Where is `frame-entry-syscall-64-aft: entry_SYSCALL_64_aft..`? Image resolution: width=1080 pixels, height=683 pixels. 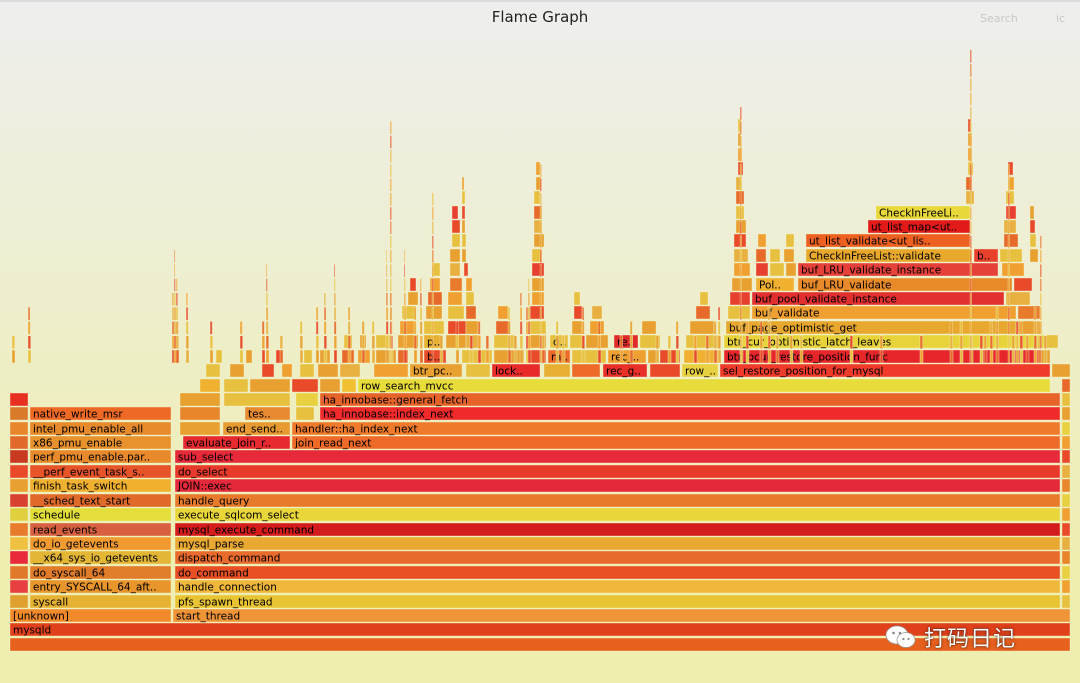
frame-entry-syscall-64-aft: entry_SYSCALL_64_aft.. is located at coordinates (100, 586).